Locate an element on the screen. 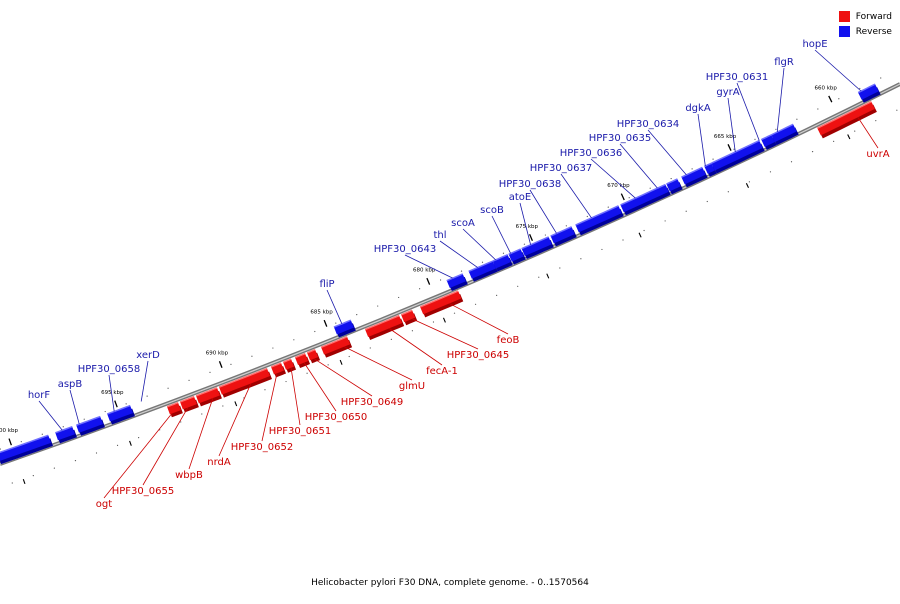  gene-aspb is located at coordinates (66, 434).